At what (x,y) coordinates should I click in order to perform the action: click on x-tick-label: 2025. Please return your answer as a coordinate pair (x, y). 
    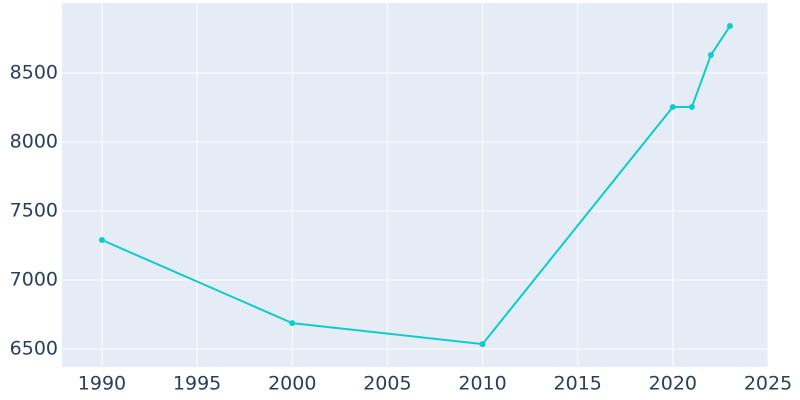
    Looking at the image, I should click on (768, 384).